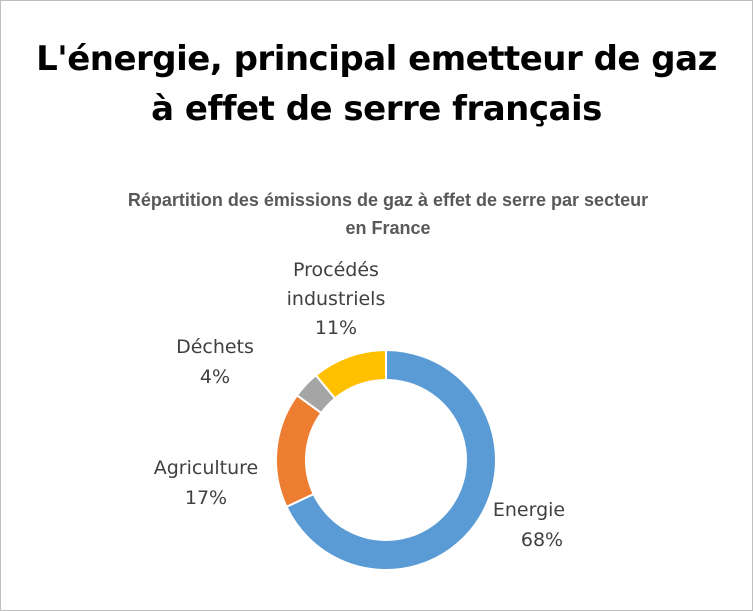 This screenshot has height=611, width=753. I want to click on slice-label-energie-name: Energie, so click(529, 510).